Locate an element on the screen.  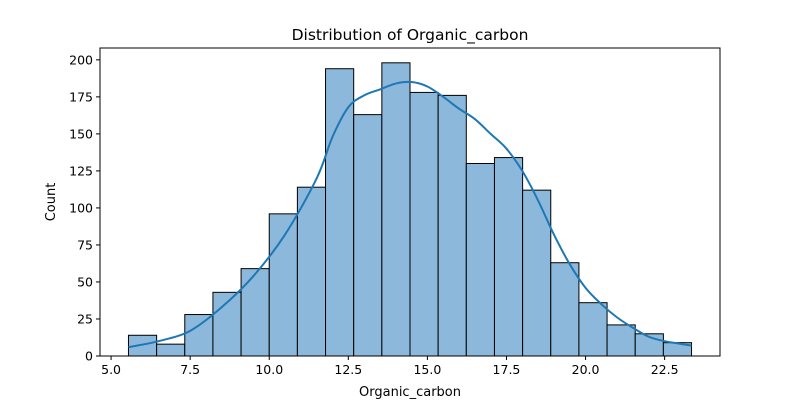
y-tick-label: 0 is located at coordinates (89, 356).